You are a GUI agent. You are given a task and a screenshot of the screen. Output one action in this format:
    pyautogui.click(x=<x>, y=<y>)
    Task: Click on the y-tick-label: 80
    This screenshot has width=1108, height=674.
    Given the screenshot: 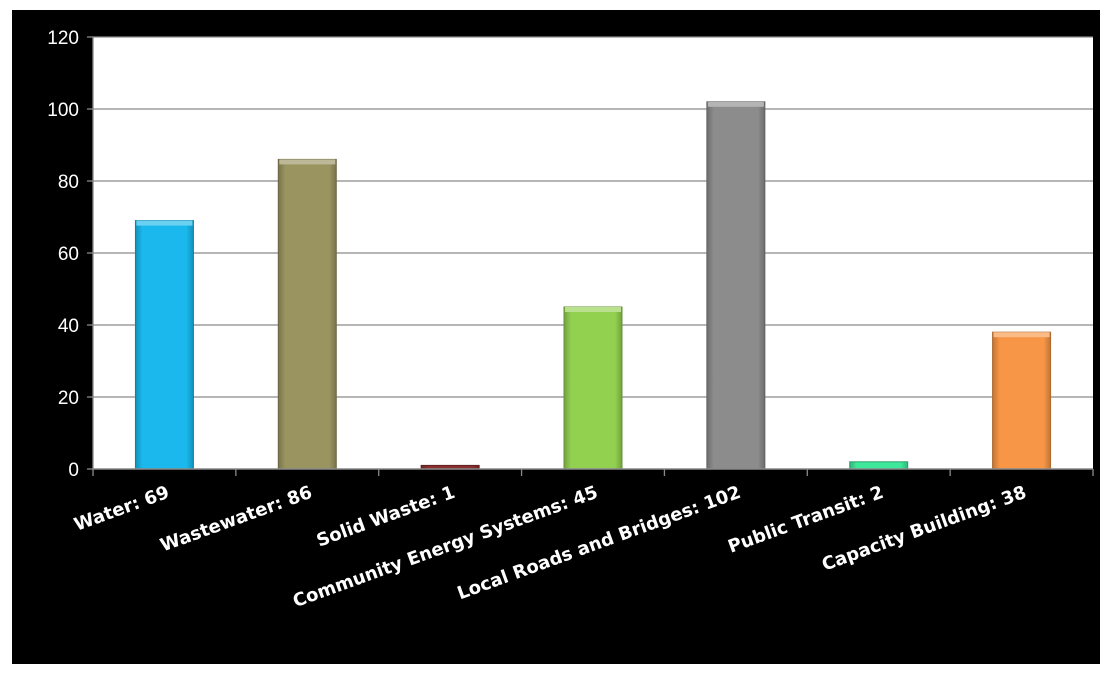 What is the action you would take?
    pyautogui.click(x=68, y=182)
    